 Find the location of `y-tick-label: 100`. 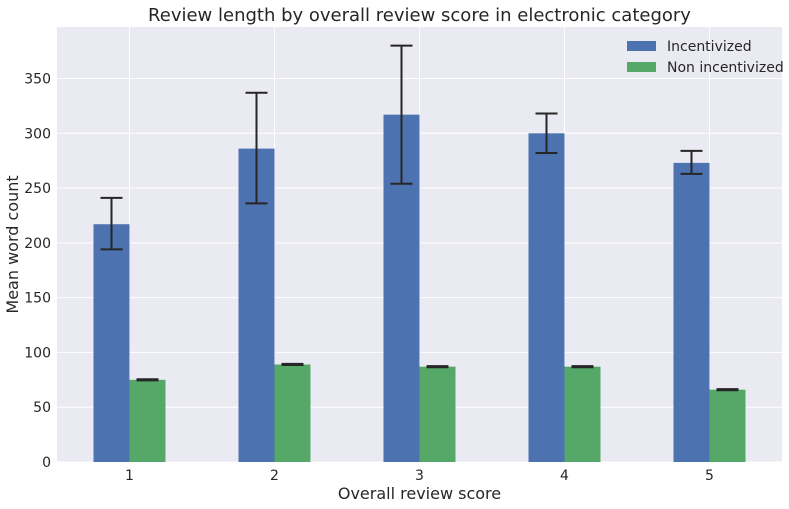

y-tick-label: 100 is located at coordinates (37, 353).